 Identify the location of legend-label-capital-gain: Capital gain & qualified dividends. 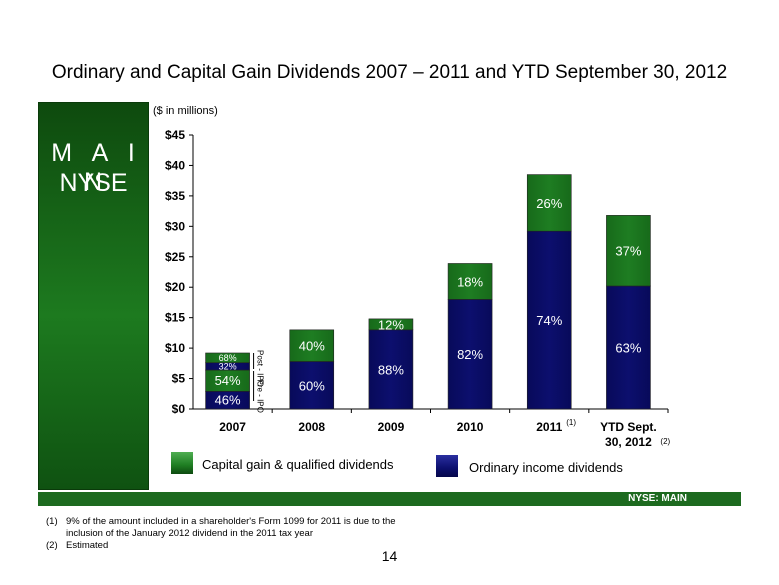
(298, 464).